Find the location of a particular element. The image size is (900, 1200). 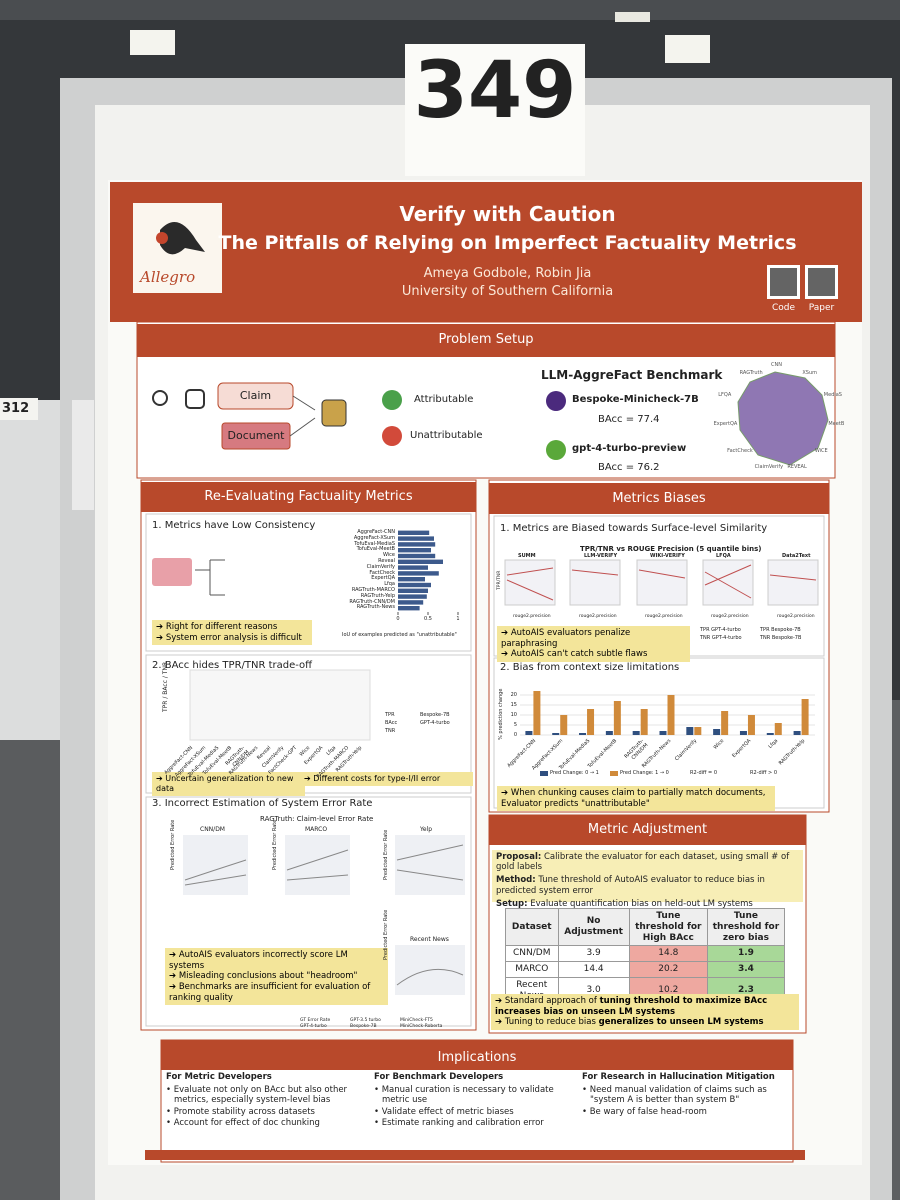

model-score: BAcc = 77.4 is located at coordinates (629, 419).